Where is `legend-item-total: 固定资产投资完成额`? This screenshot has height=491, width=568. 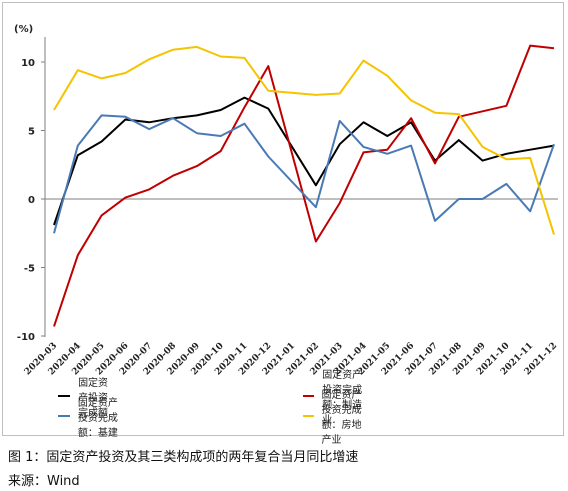 legend-item-total: 固定资产投资完成额 is located at coordinates (84, 398).